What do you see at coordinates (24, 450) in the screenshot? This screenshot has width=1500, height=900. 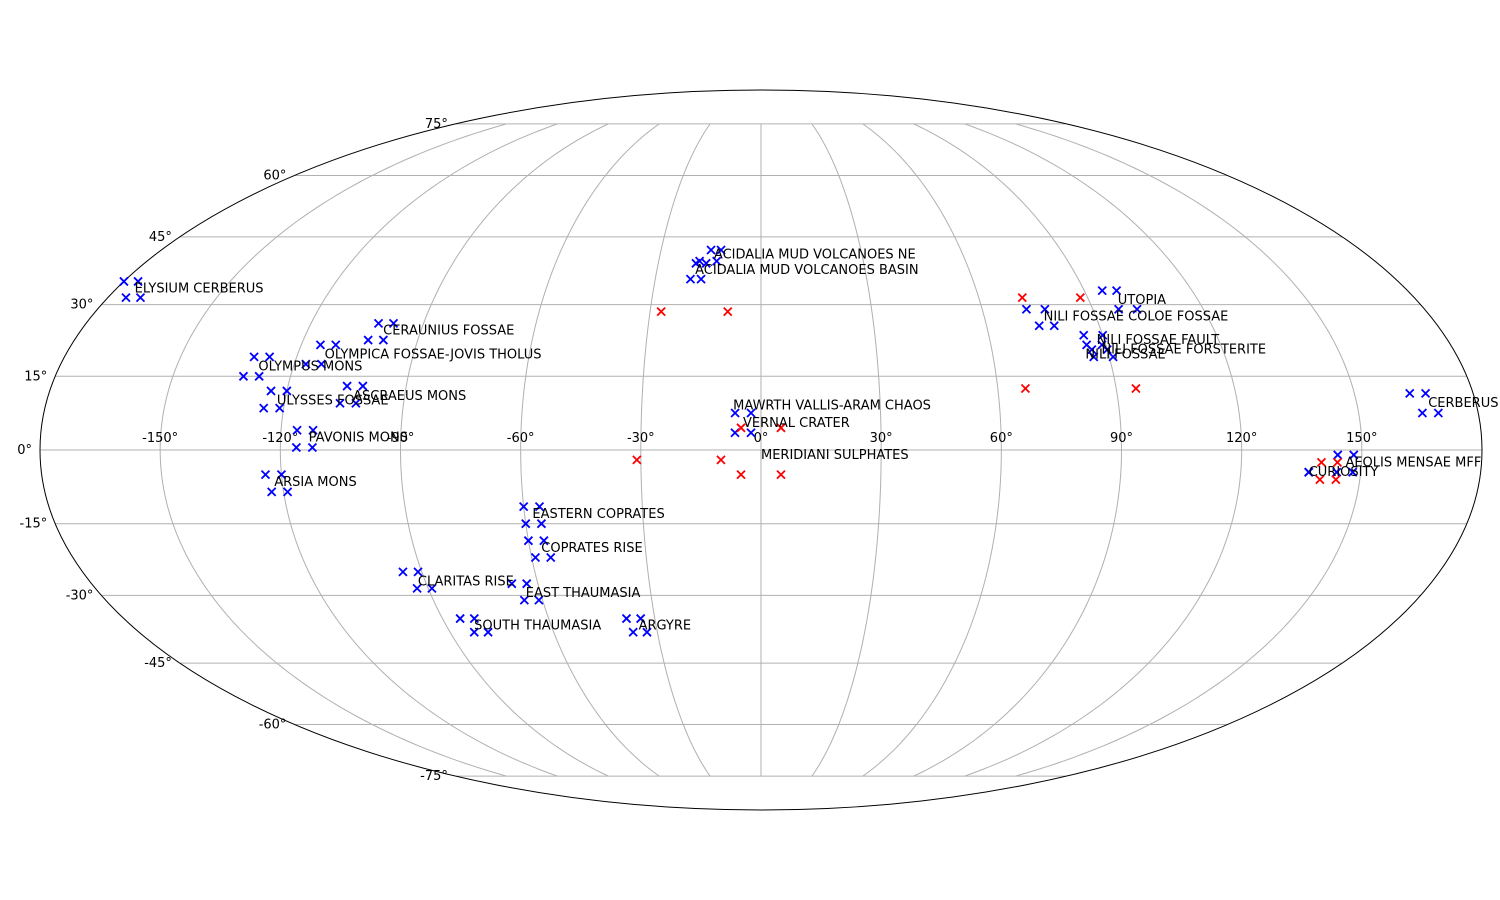 I see `y-tick-label: 0°` at bounding box center [24, 450].